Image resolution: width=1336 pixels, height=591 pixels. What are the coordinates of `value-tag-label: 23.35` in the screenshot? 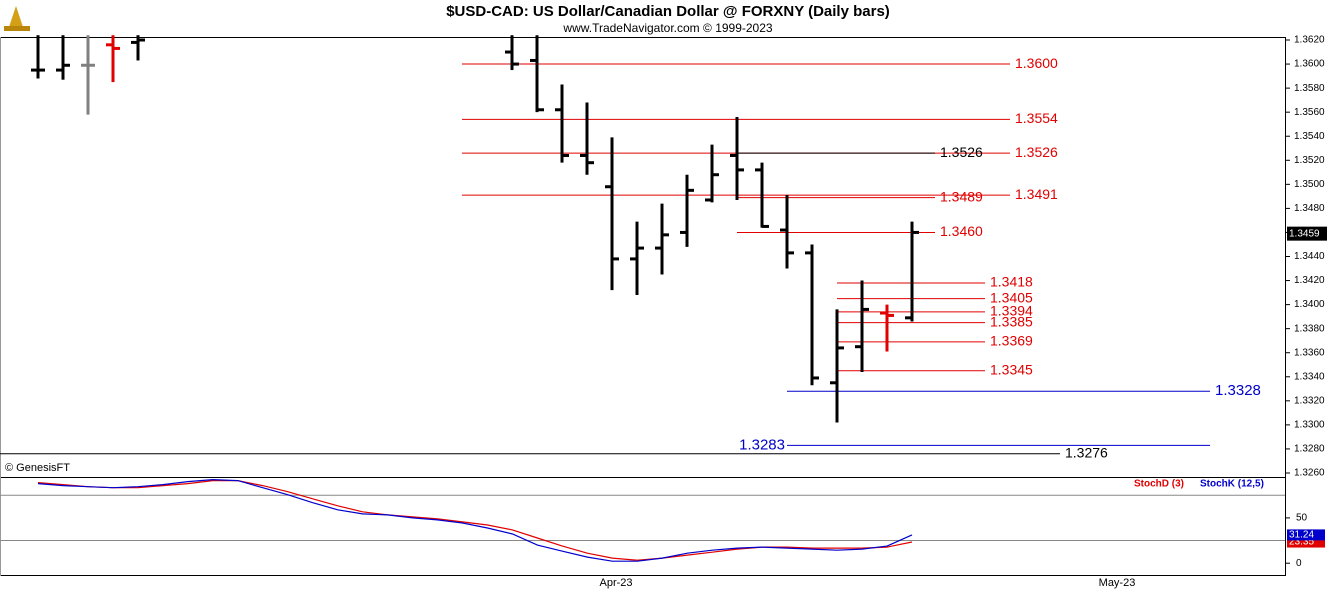 It's located at (1301, 542).